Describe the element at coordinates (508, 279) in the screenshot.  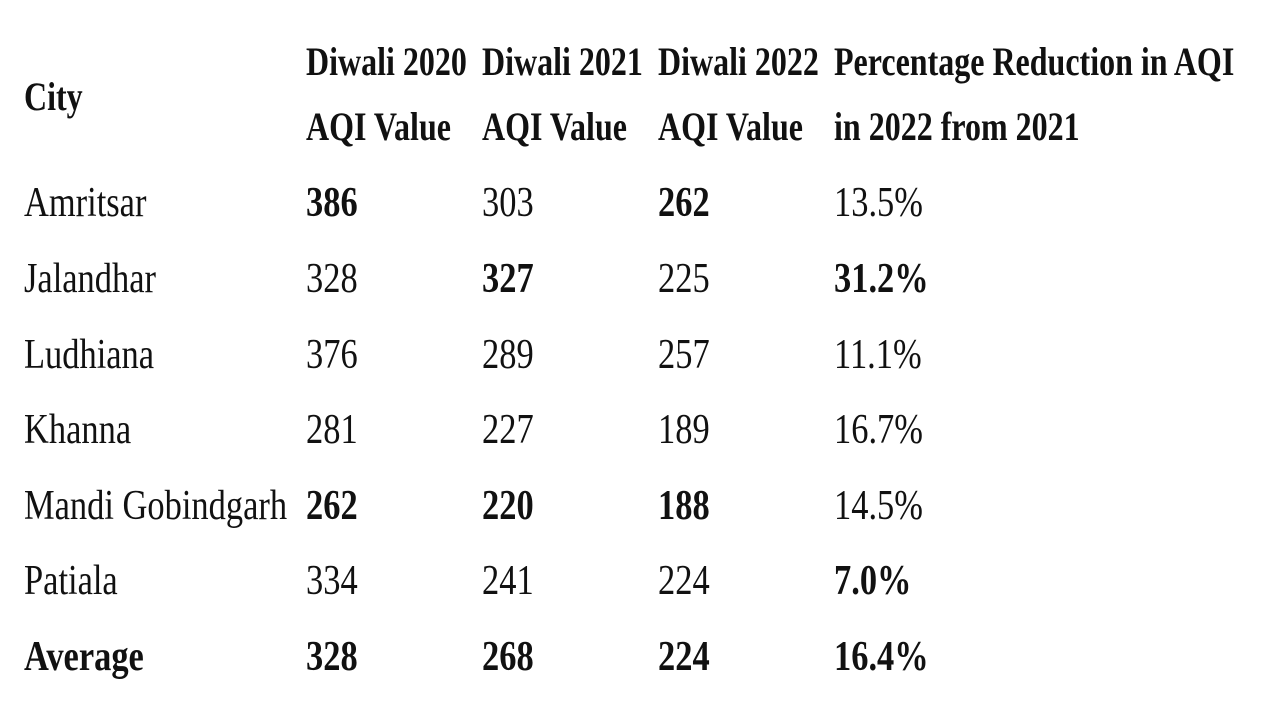
I see `table-cell: 327` at that location.